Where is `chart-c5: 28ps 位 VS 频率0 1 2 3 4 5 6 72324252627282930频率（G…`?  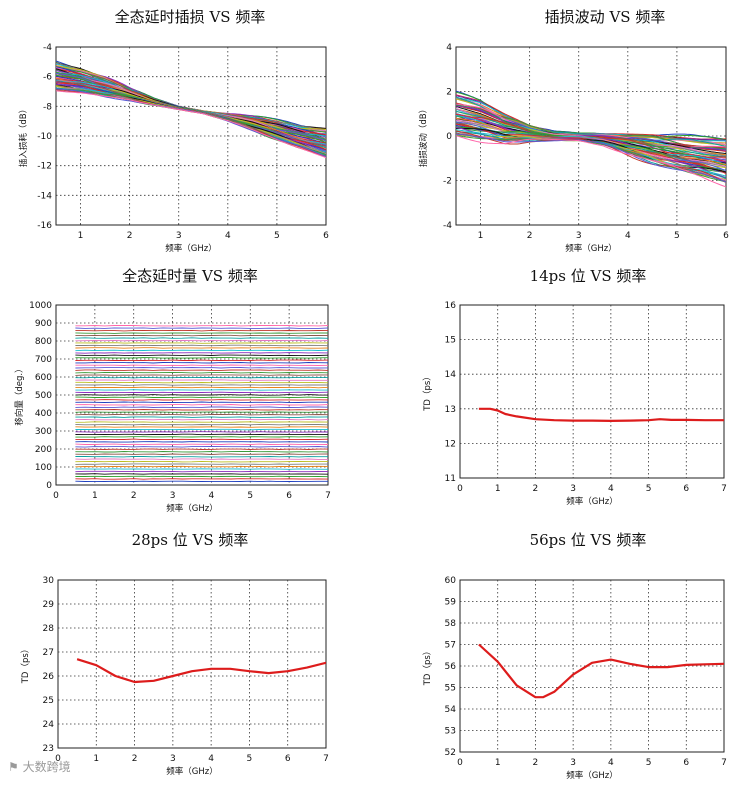
chart-c5: 28ps 位 VS 频率0 1 2 3 4 5 6 72324252627282930频率（G… is located at coordinates (174, 654).